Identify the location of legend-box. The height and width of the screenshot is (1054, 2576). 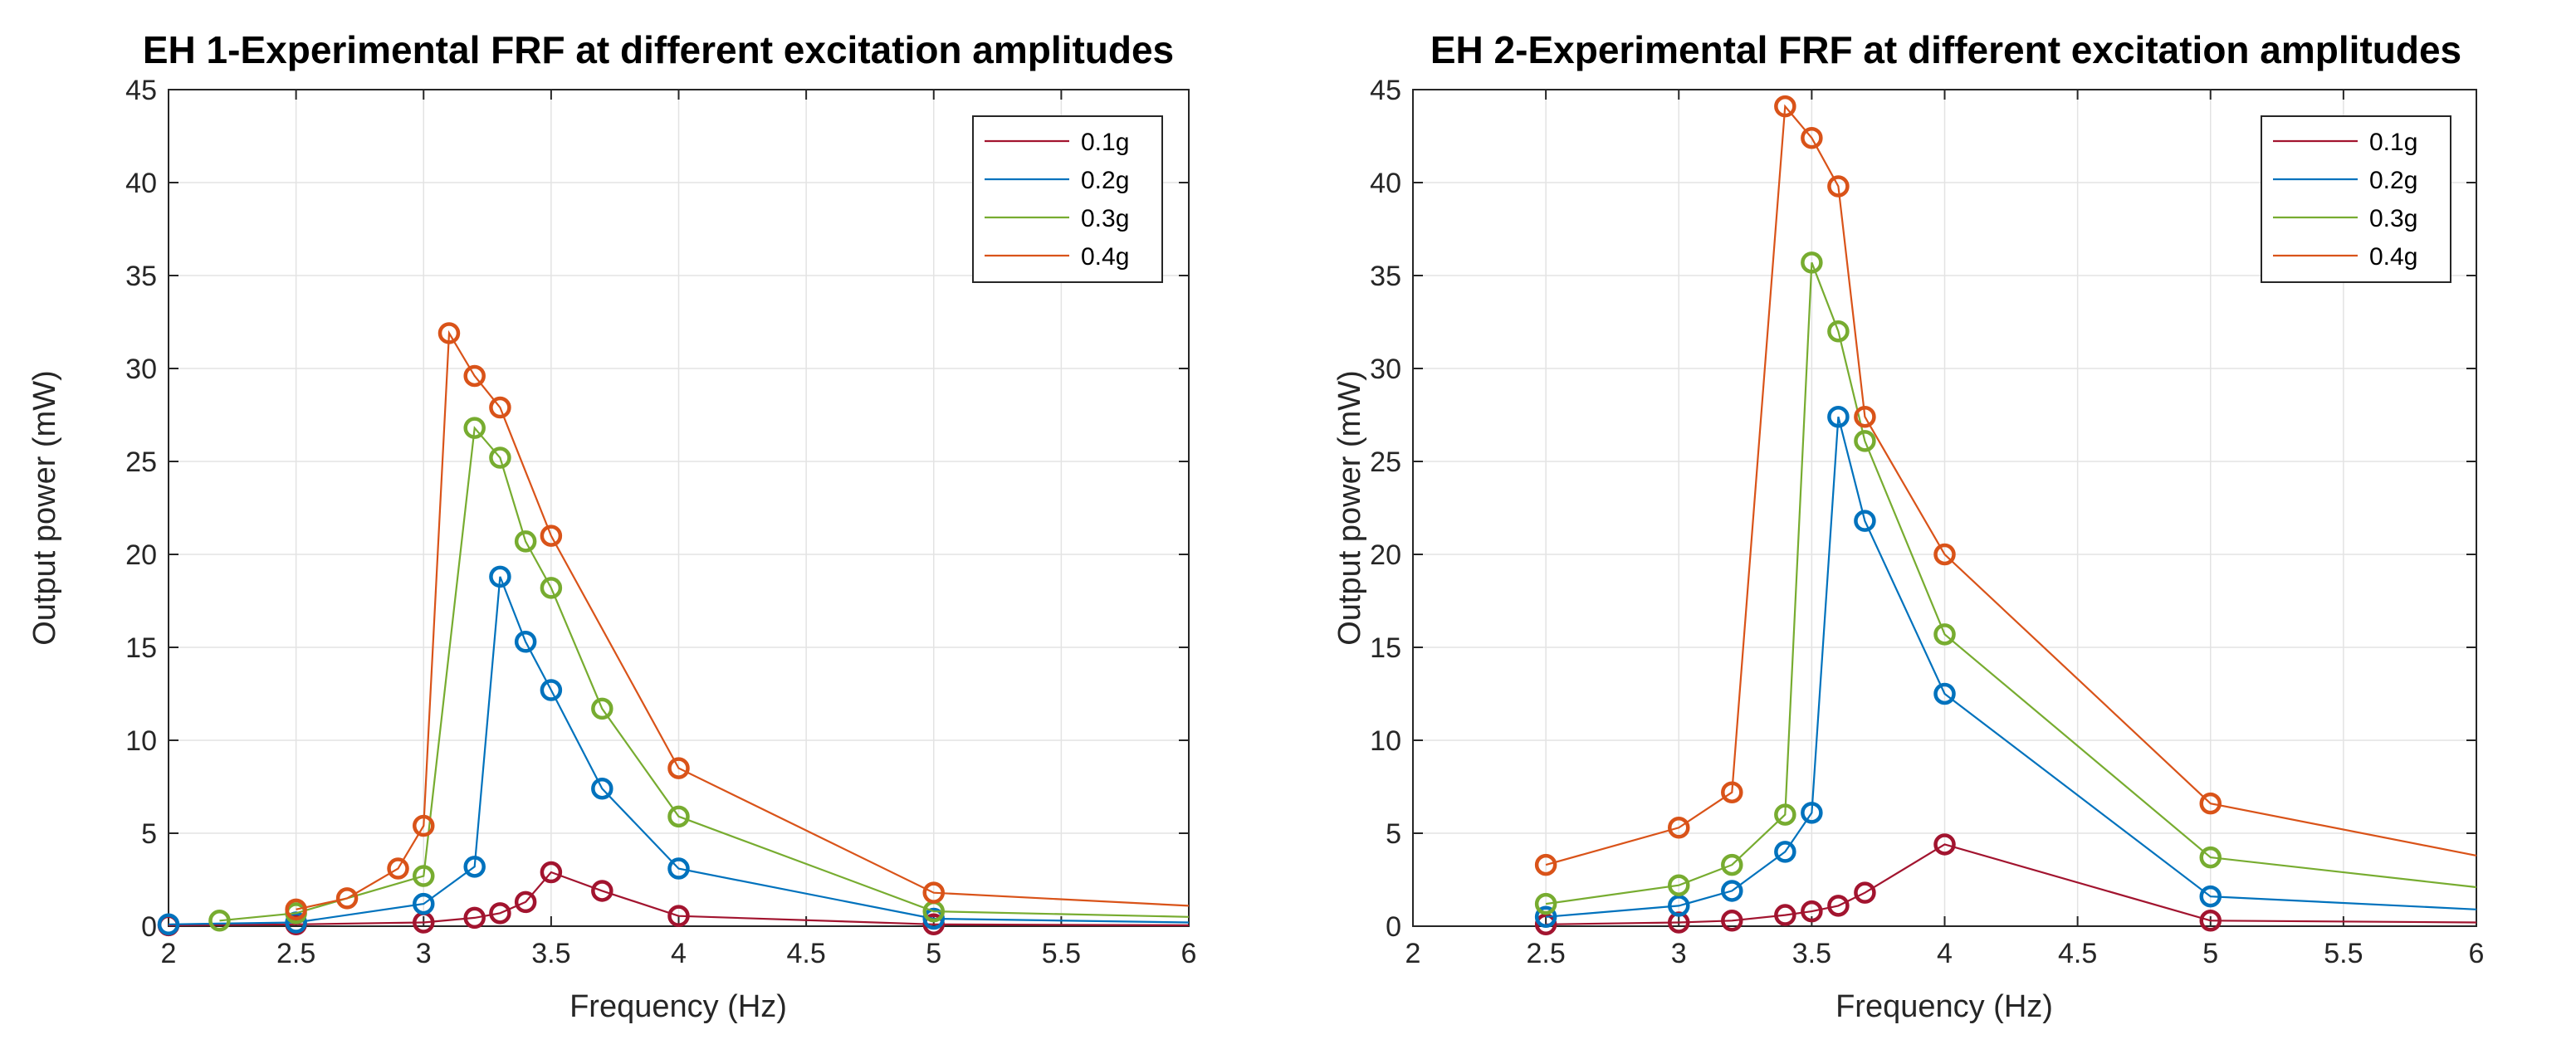
(1067, 199).